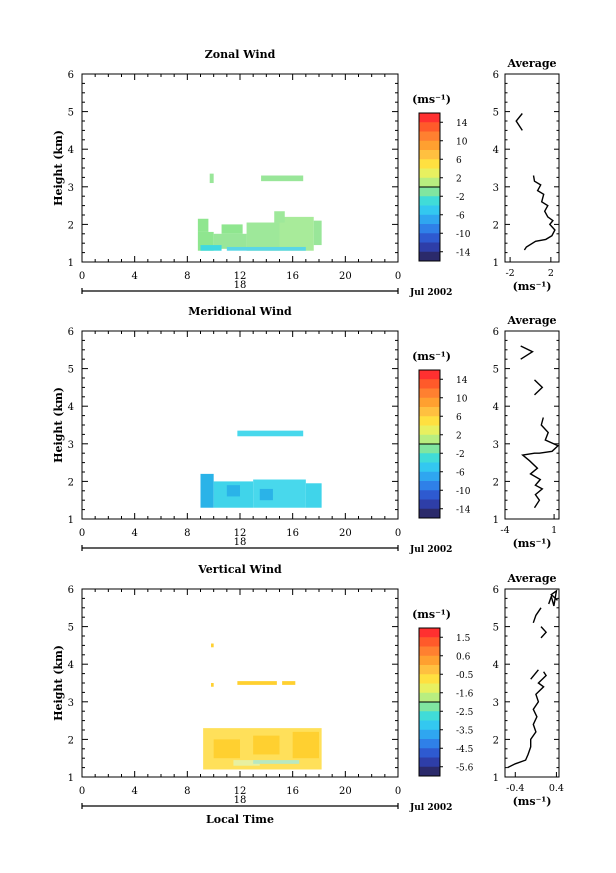 The width and height of the screenshot is (616, 873). Describe the element at coordinates (554, 530) in the screenshot. I see `profile-x-tick-label: 1` at that location.